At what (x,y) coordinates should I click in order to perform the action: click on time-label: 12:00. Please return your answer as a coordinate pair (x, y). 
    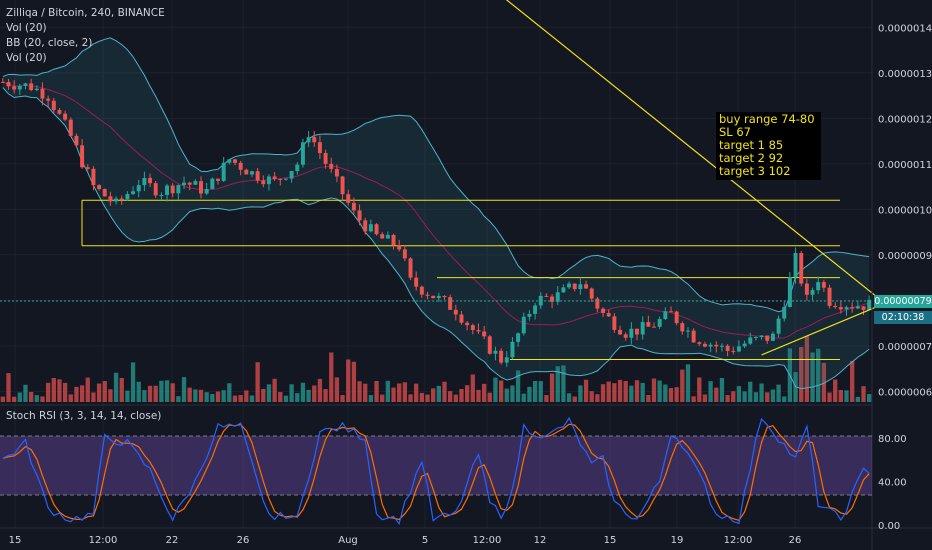
    Looking at the image, I should click on (738, 540).